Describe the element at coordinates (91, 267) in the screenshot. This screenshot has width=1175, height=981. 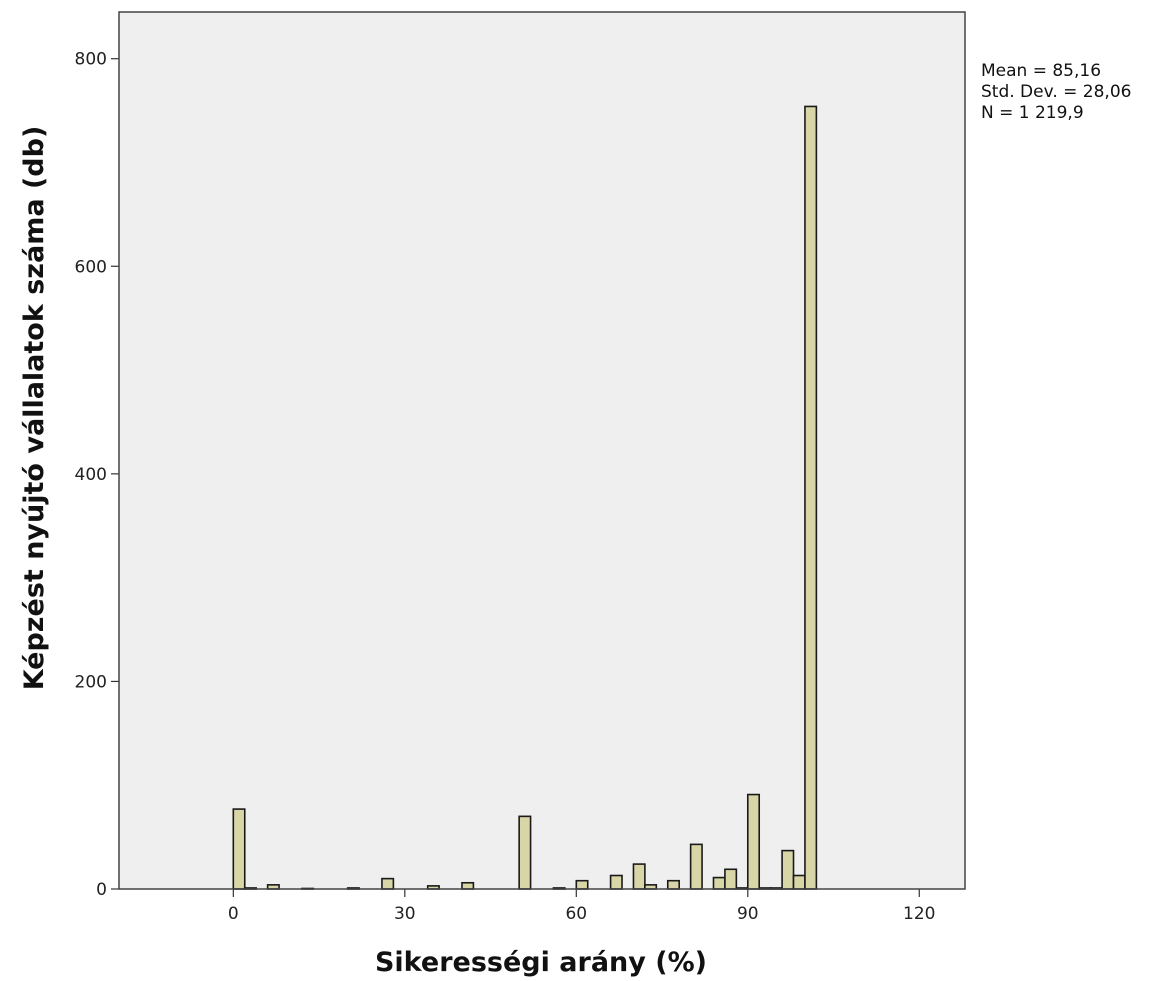
I see `y-tick-label: 600` at that location.